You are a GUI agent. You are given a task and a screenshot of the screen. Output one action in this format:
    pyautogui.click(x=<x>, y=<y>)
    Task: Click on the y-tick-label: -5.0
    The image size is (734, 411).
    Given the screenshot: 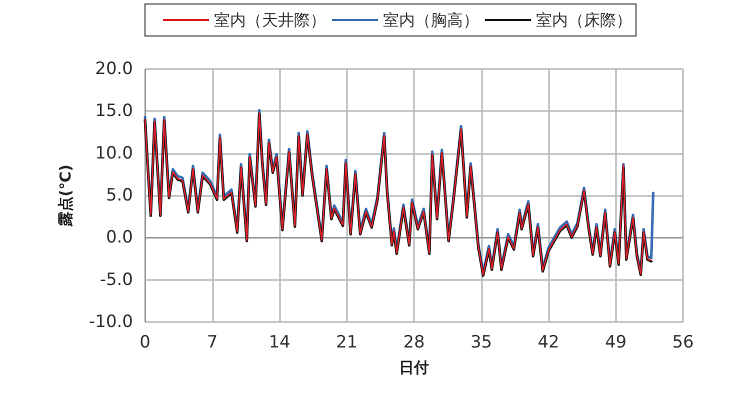 What is the action you would take?
    pyautogui.click(x=116, y=280)
    